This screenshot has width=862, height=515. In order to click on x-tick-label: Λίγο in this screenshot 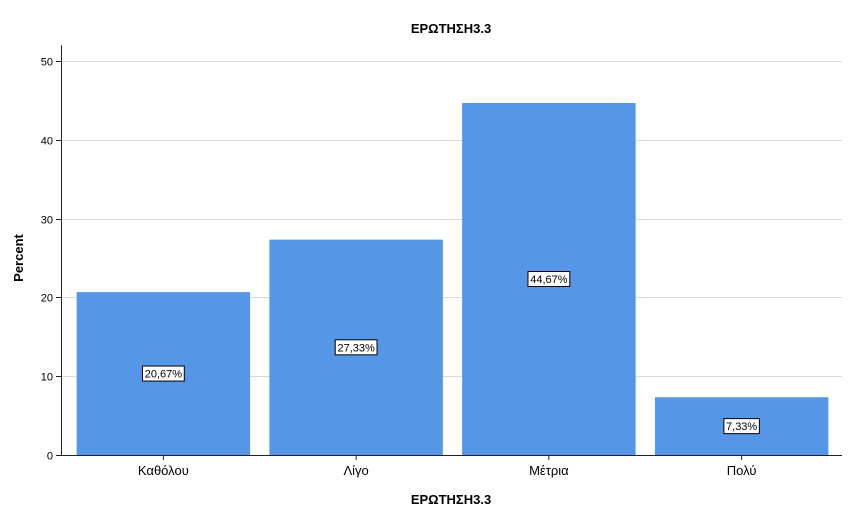, I will do `click(355, 470)`.